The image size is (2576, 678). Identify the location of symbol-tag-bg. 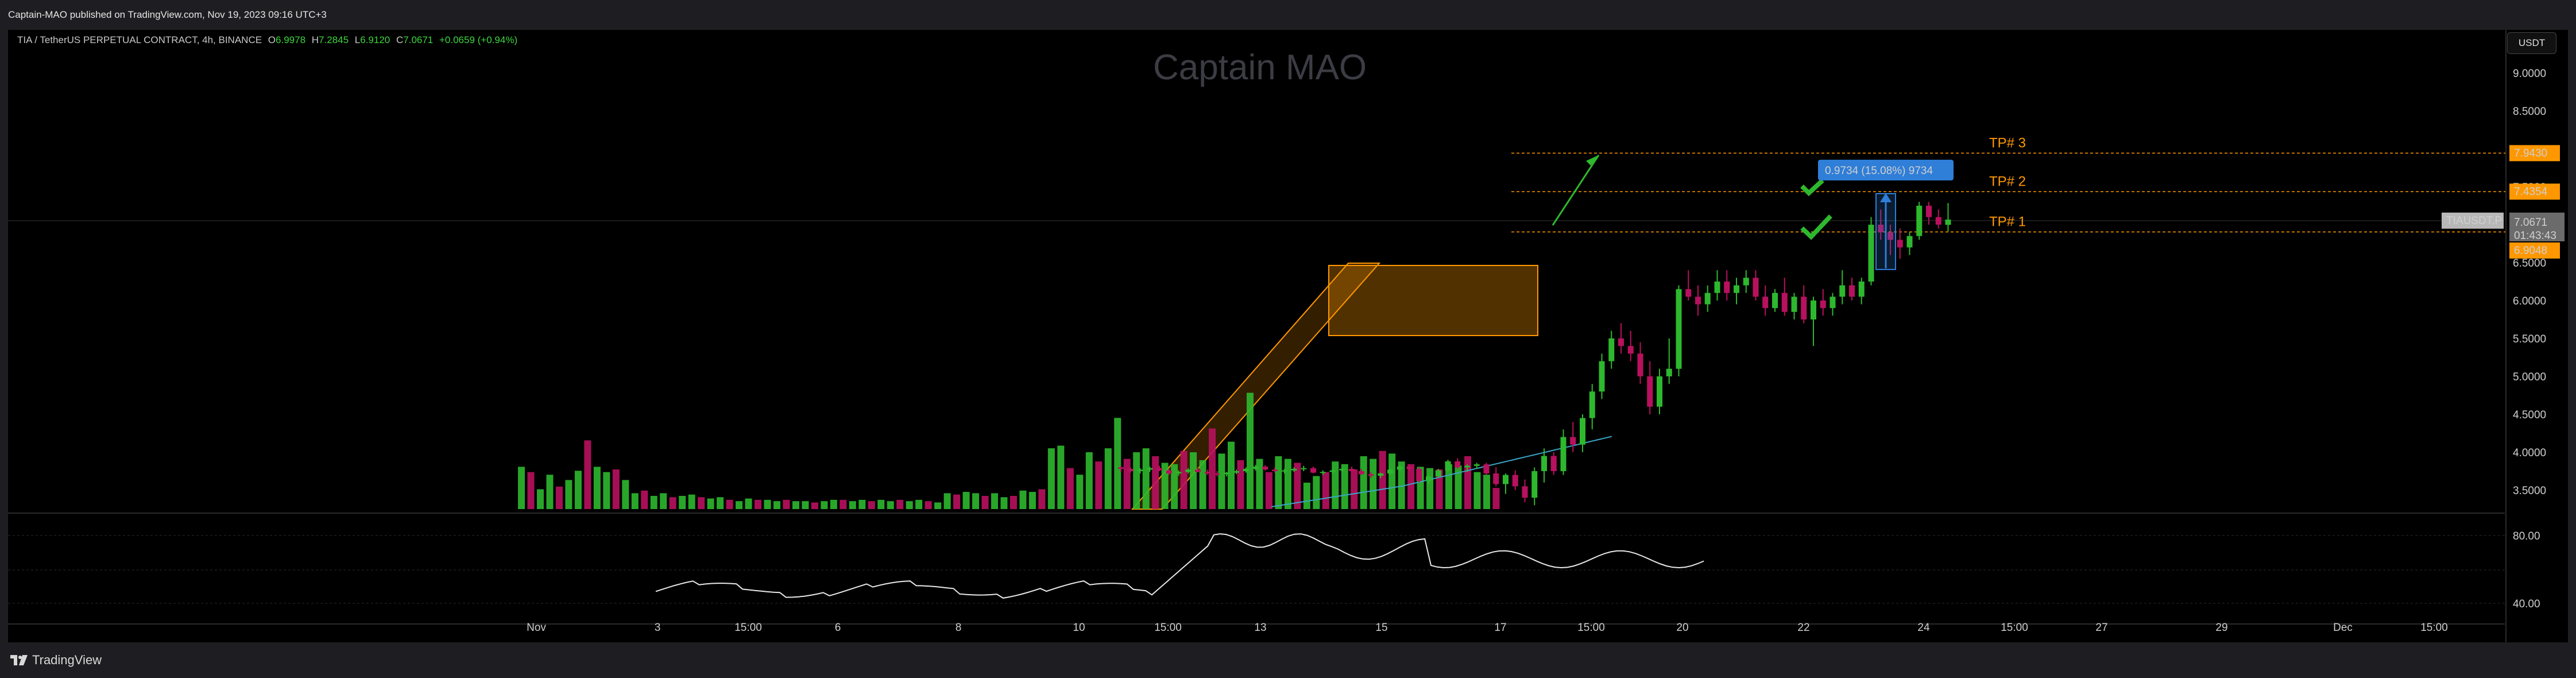
(2473, 221).